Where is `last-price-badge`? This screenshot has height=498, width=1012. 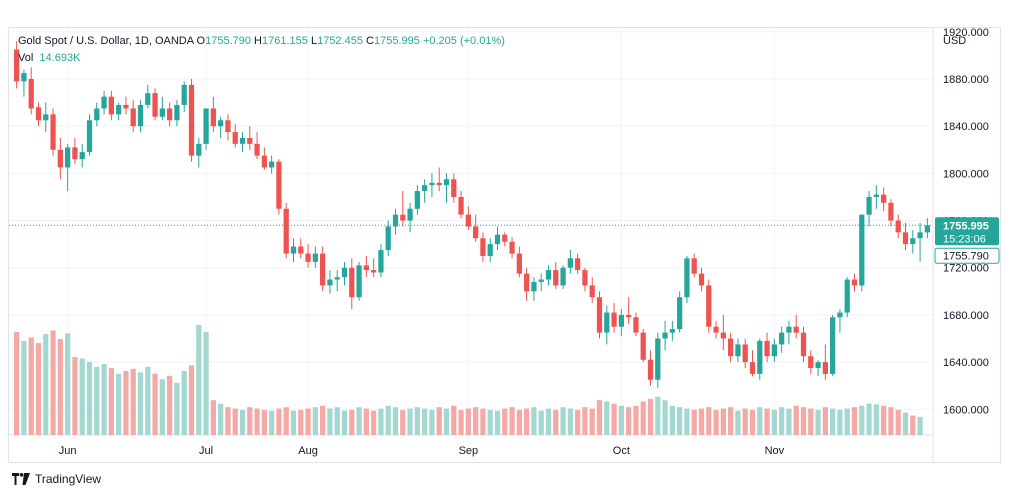
last-price-badge is located at coordinates (967, 231).